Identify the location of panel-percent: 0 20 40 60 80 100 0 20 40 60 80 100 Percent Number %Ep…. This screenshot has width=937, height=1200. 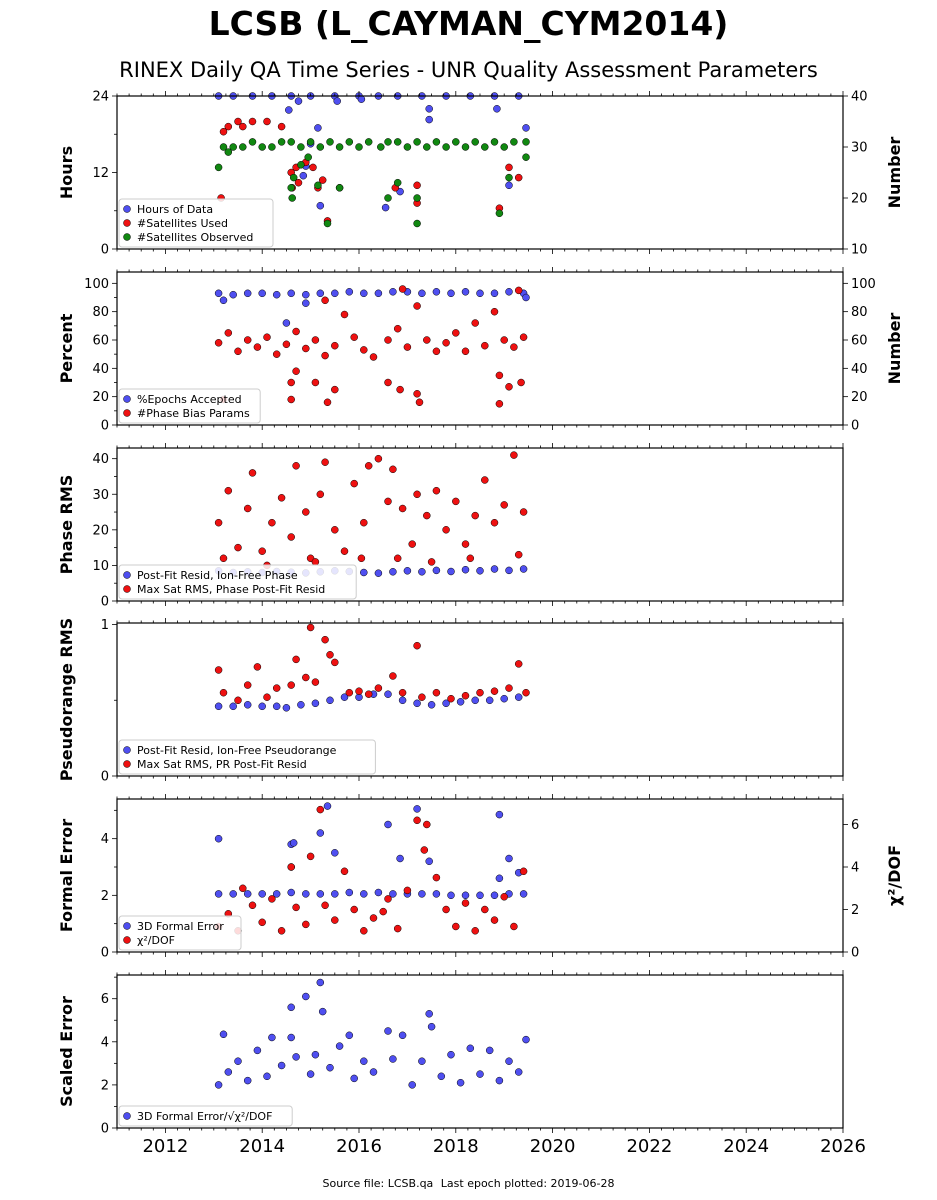
(480, 350).